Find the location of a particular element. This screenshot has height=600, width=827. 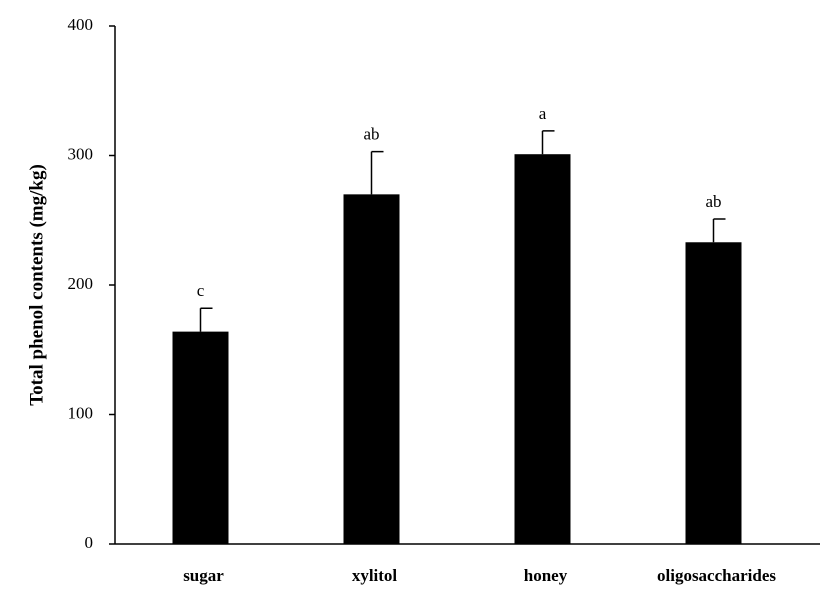

y-tick-label: 300 is located at coordinates (81, 153).